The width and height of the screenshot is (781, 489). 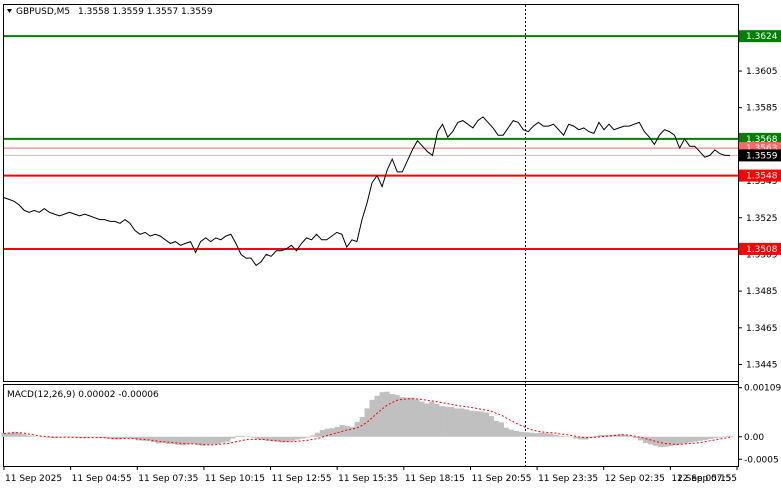 I want to click on level-price-text: 1.3563, so click(x=762, y=149).